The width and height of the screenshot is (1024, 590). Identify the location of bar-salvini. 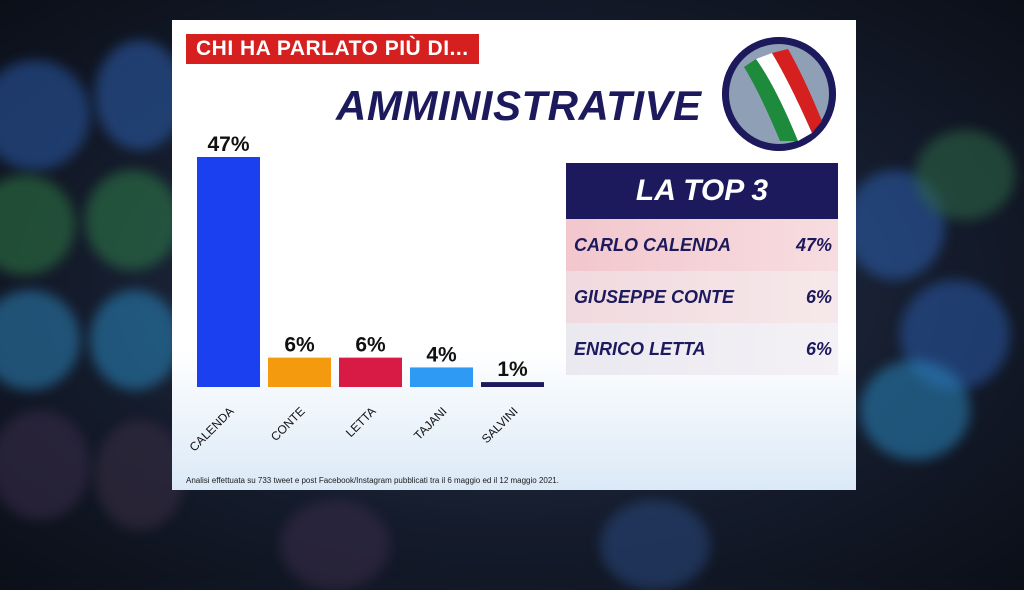
(512, 384).